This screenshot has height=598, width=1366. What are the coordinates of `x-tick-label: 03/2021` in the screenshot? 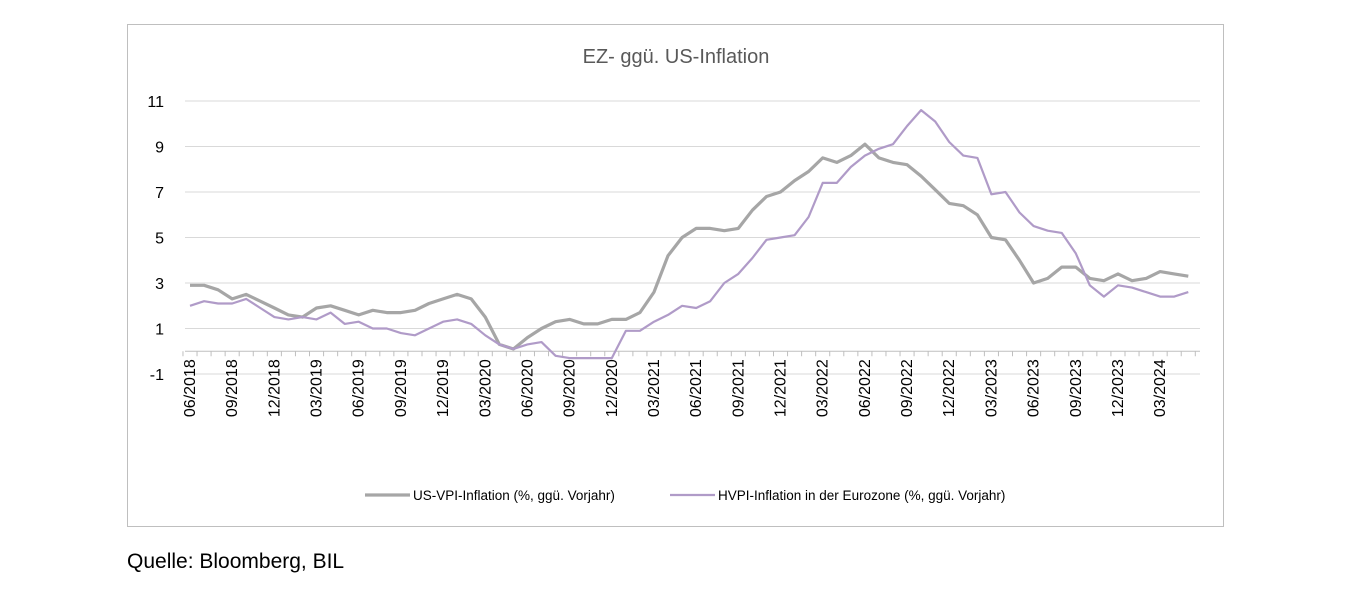 It's located at (654, 388).